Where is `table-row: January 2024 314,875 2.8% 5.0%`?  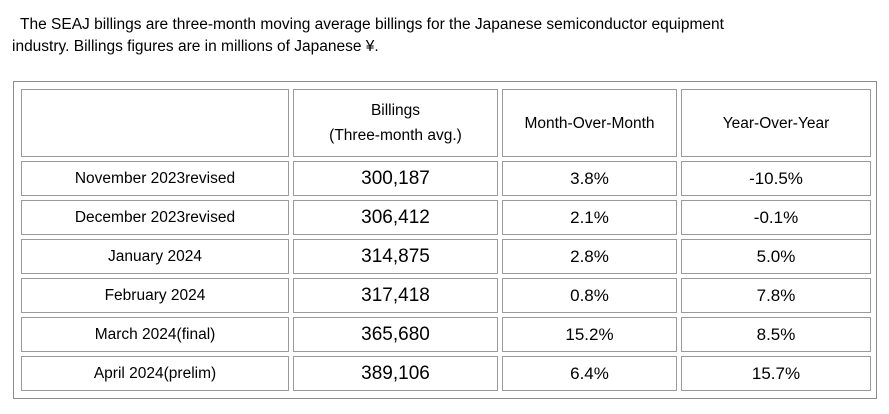
table-row: January 2024 314,875 2.8% 5.0% is located at coordinates (446, 256).